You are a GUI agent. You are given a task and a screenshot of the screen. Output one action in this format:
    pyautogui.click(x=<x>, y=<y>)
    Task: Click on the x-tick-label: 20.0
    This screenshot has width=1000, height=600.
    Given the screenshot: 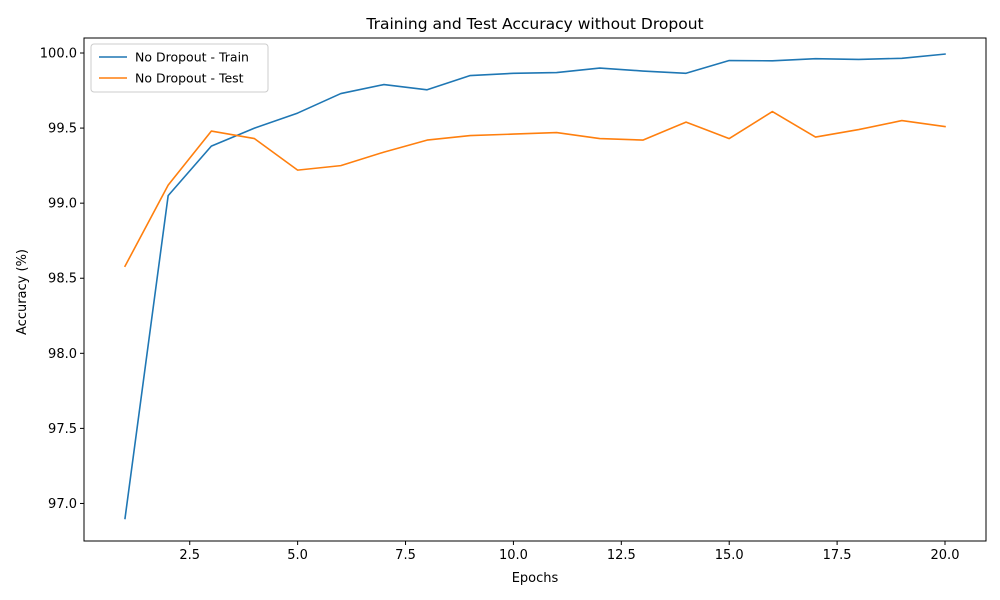 What is the action you would take?
    pyautogui.click(x=945, y=555)
    